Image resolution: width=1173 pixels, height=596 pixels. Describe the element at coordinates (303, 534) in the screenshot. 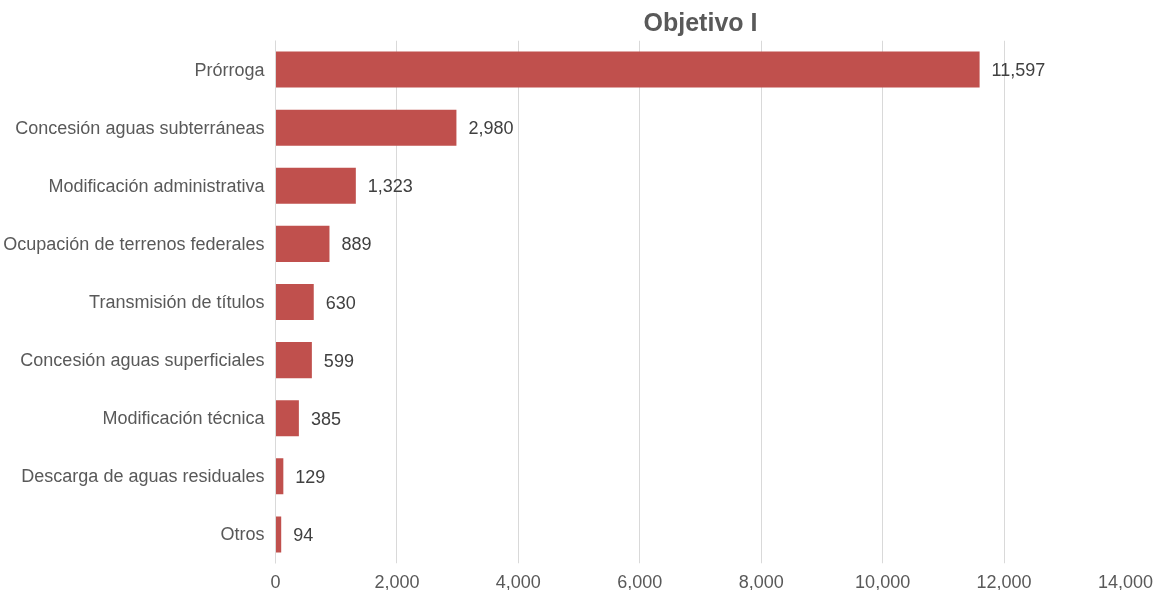

I see `data-label: 94` at that location.